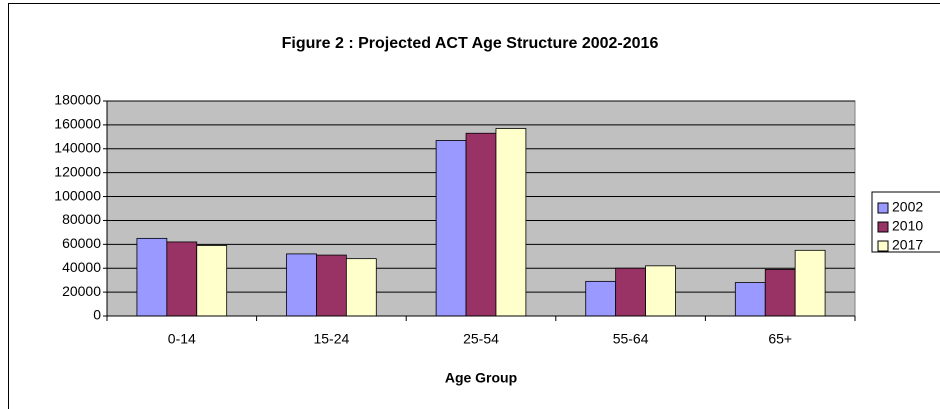 The width and height of the screenshot is (940, 409). What do you see at coordinates (481, 378) in the screenshot?
I see `x-axis-title: Age Group` at bounding box center [481, 378].